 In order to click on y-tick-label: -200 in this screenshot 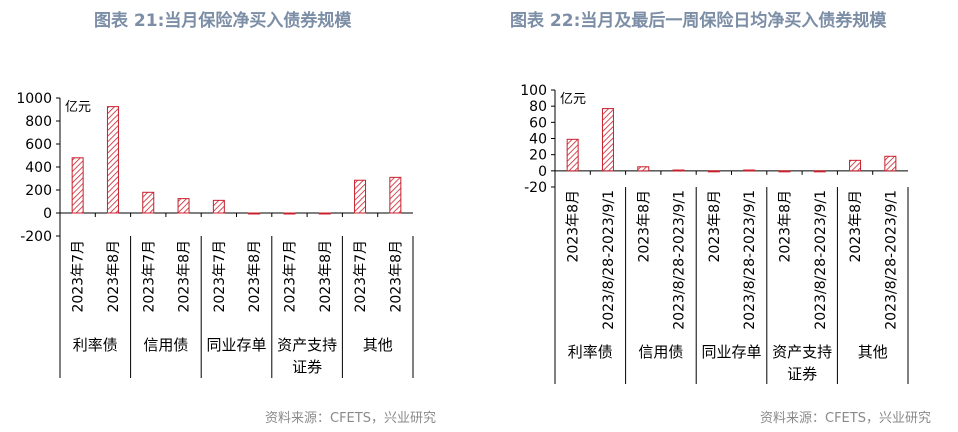, I will do `click(36, 237)`.